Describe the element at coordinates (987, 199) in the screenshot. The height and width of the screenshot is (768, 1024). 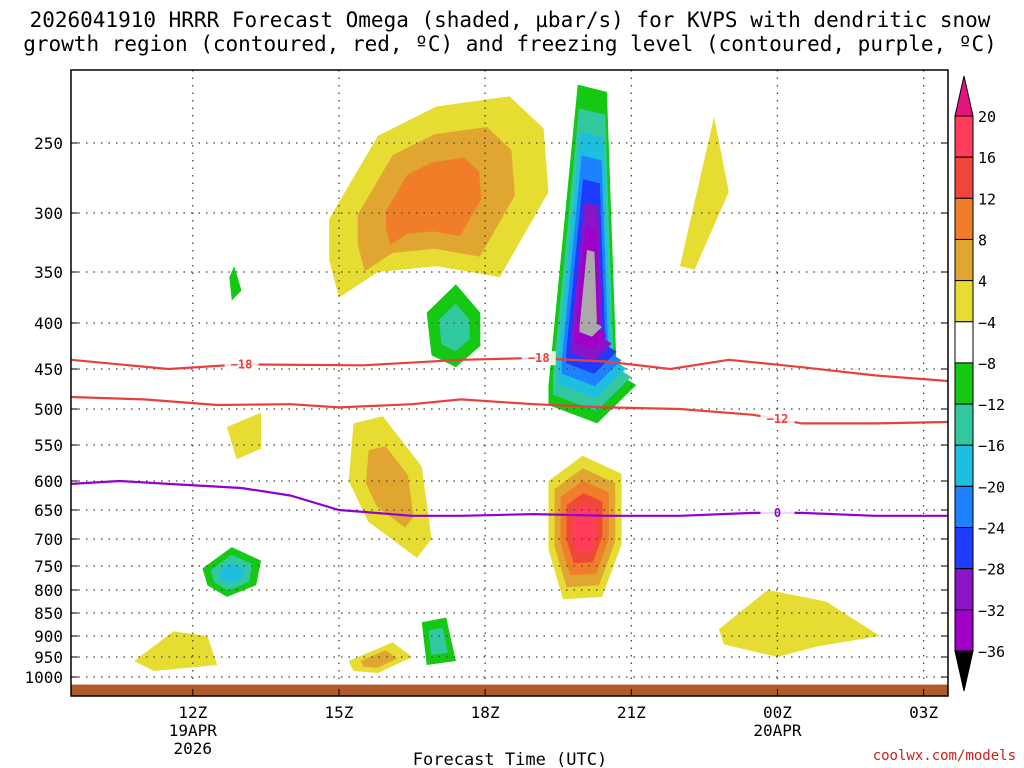
I see `colorbar-label-2: 12` at that location.